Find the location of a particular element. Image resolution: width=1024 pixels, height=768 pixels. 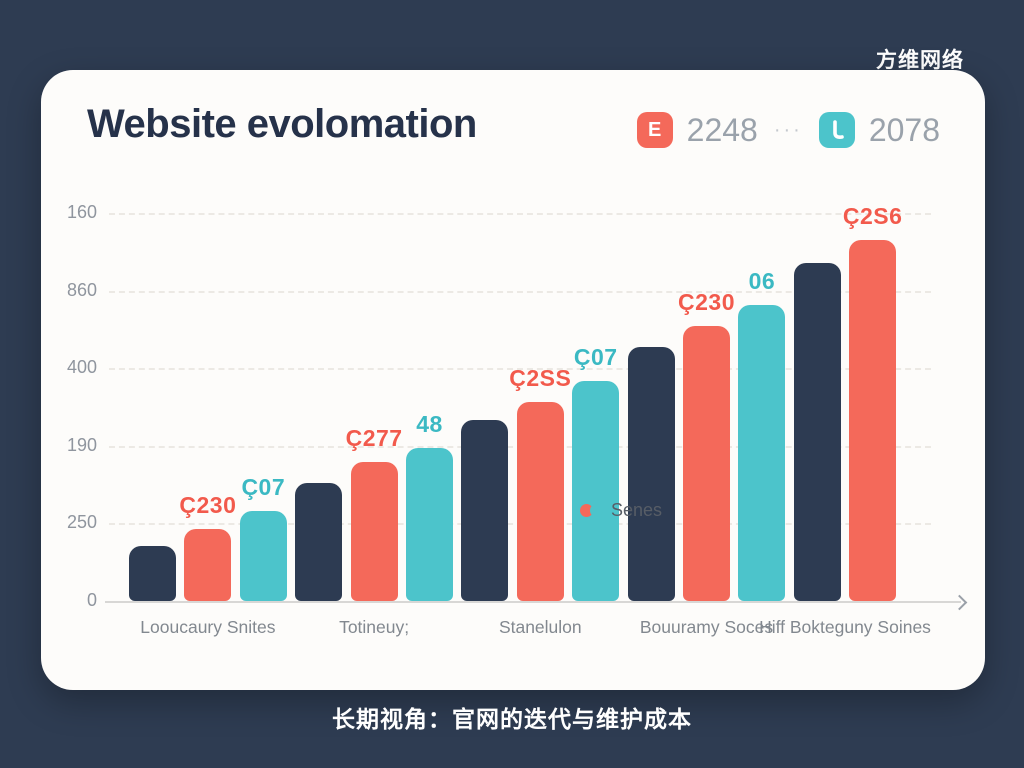

footer-legend-label: Senes is located at coordinates (636, 510).